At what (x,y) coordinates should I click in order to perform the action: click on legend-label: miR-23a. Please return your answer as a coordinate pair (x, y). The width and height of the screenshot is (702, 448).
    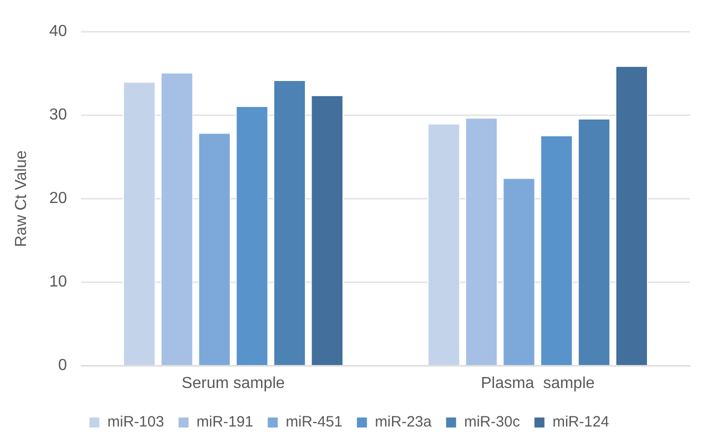
    Looking at the image, I should click on (403, 422).